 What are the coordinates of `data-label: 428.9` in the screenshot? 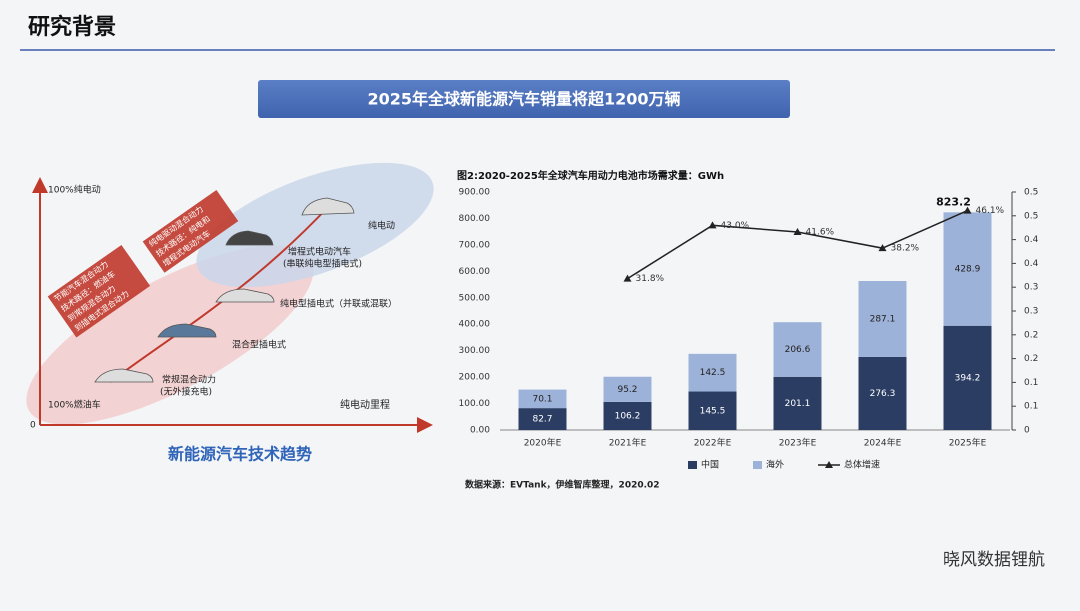 It's located at (968, 270).